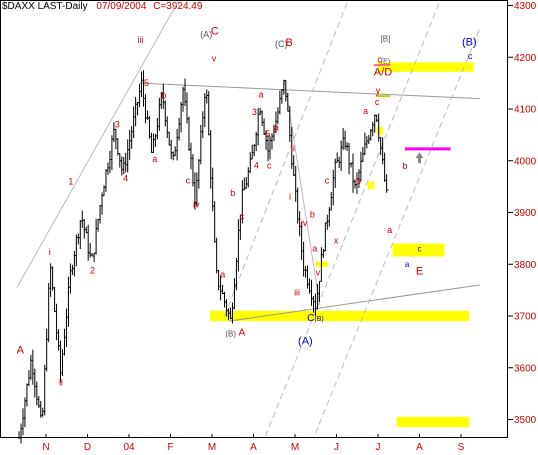 The image size is (538, 455). What do you see at coordinates (129, 447) in the screenshot?
I see `x-tick-label: 04` at bounding box center [129, 447].